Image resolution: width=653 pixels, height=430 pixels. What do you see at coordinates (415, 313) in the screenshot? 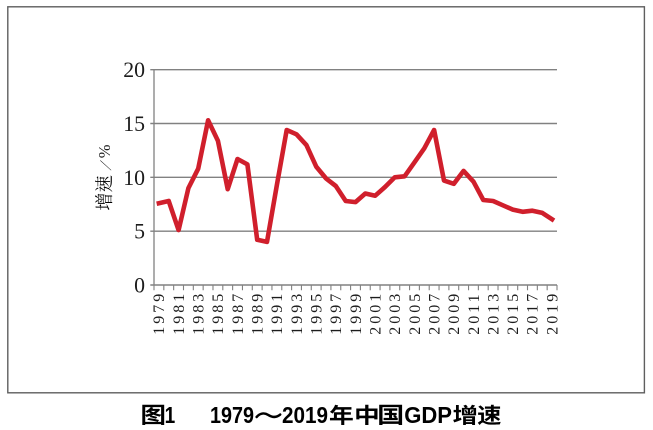
I see `svg-text: 2005` at bounding box center [415, 313].